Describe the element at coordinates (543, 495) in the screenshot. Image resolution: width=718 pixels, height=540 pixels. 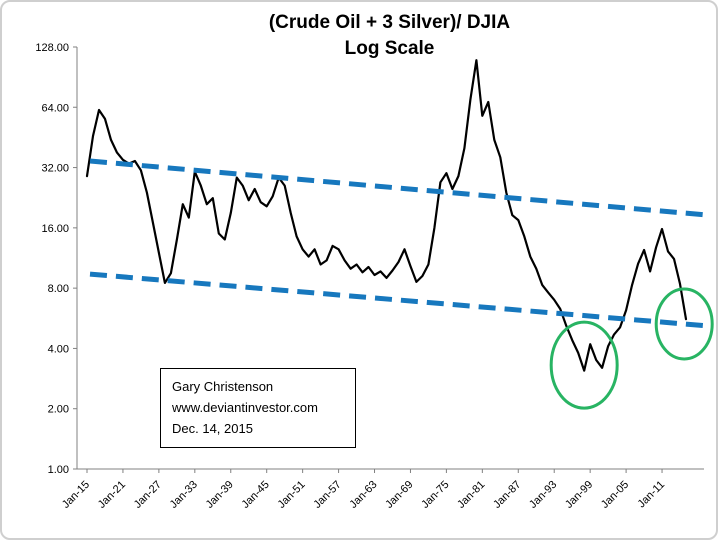
I see `x-tick-label: Jan-93` at that location.